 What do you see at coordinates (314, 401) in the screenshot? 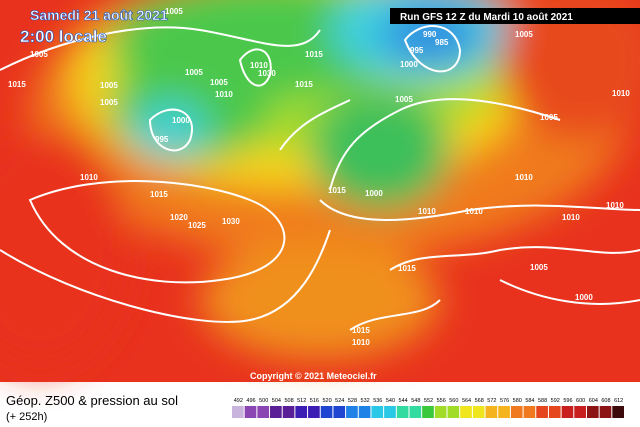
I see `colorbar-label: 516` at bounding box center [314, 401].